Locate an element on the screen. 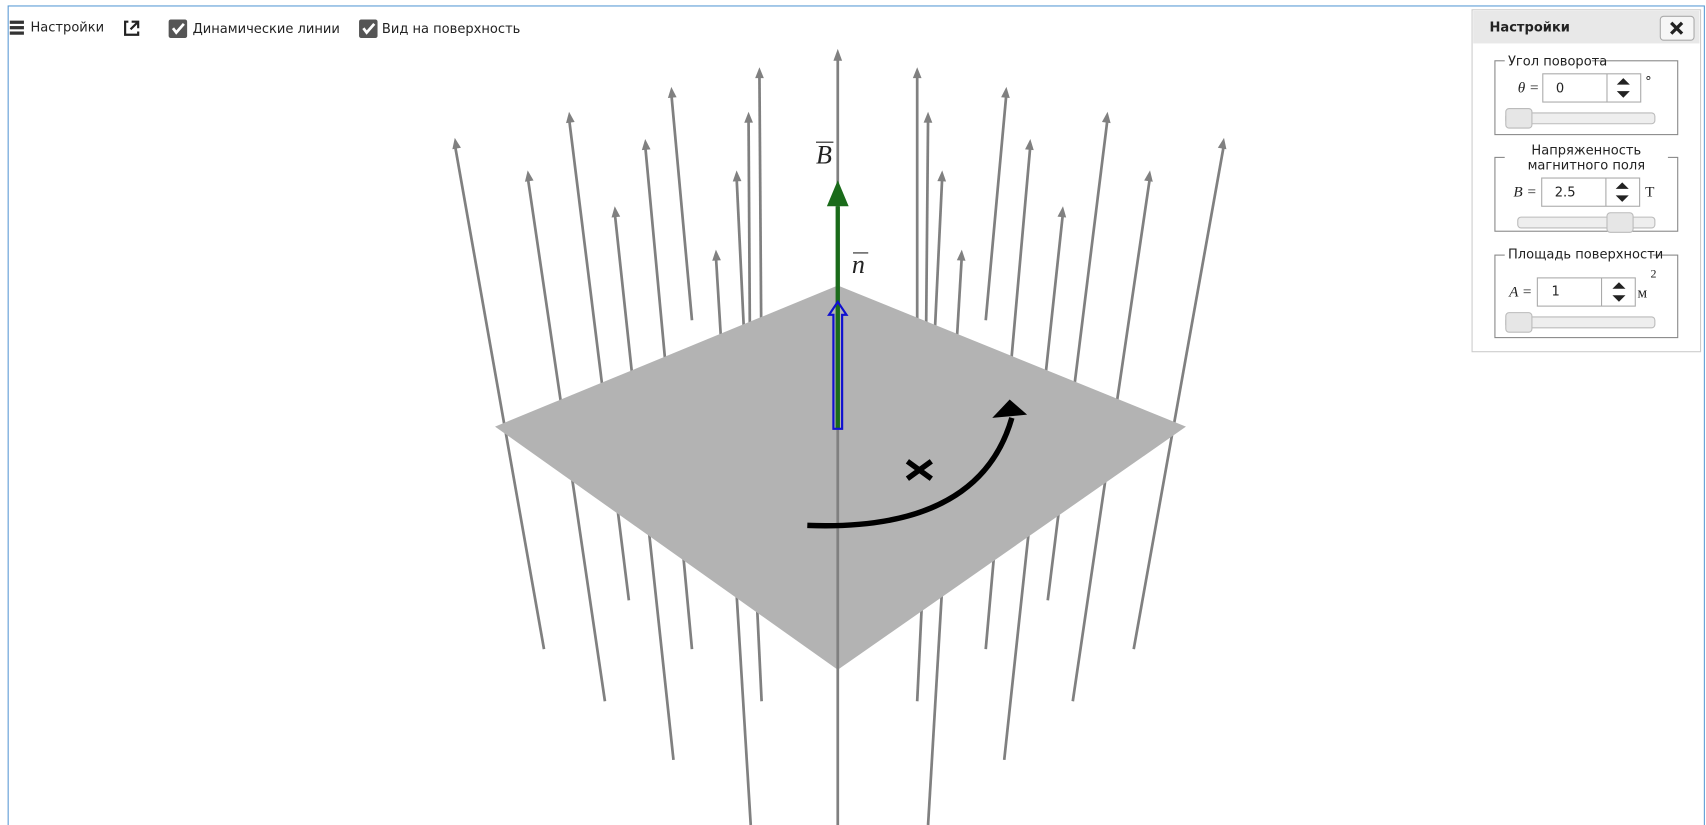  legend: Напряженность is located at coordinates (1586, 150).